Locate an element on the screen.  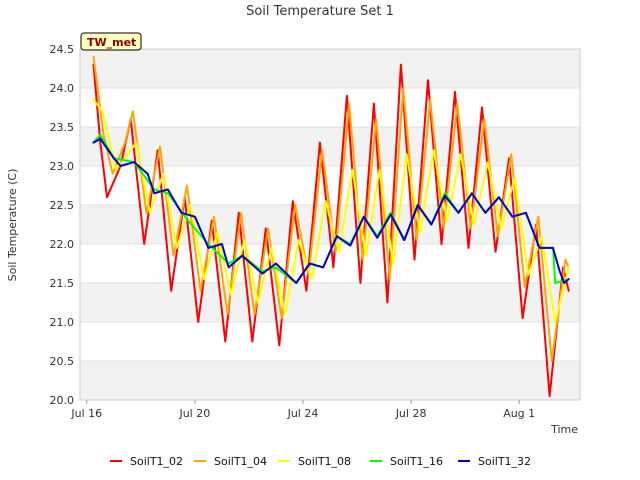
legend-label: SoilT1_02 is located at coordinates (156, 461).